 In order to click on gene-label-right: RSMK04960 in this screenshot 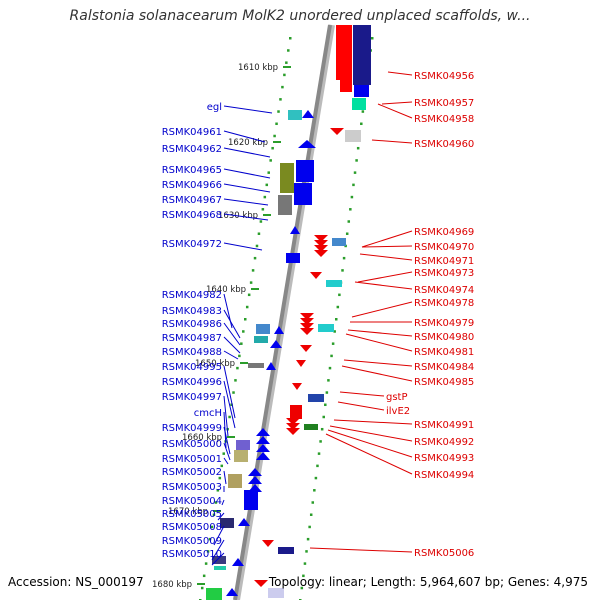, I will do `click(444, 144)`.